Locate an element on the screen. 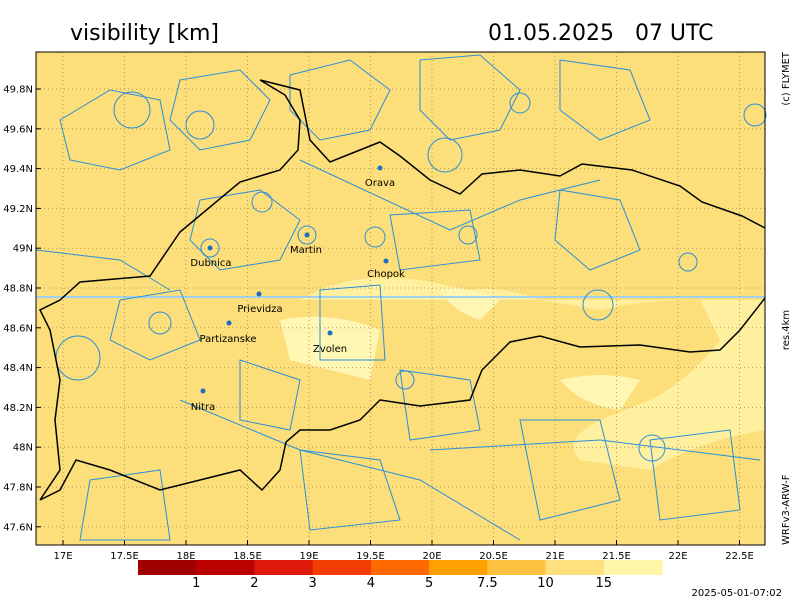 Image resolution: width=800 pixels, height=604 pixels. date: 01.05.2025 07 UTC is located at coordinates (601, 33).